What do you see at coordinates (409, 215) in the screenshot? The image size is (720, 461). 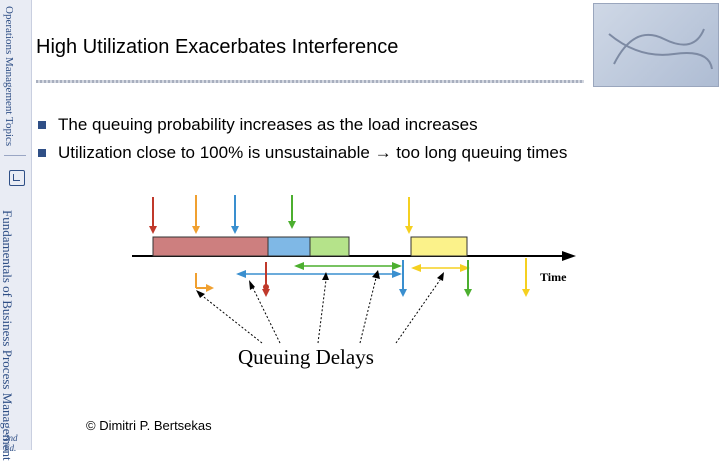 I see `arrival-arrow-yellow` at bounding box center [409, 215].